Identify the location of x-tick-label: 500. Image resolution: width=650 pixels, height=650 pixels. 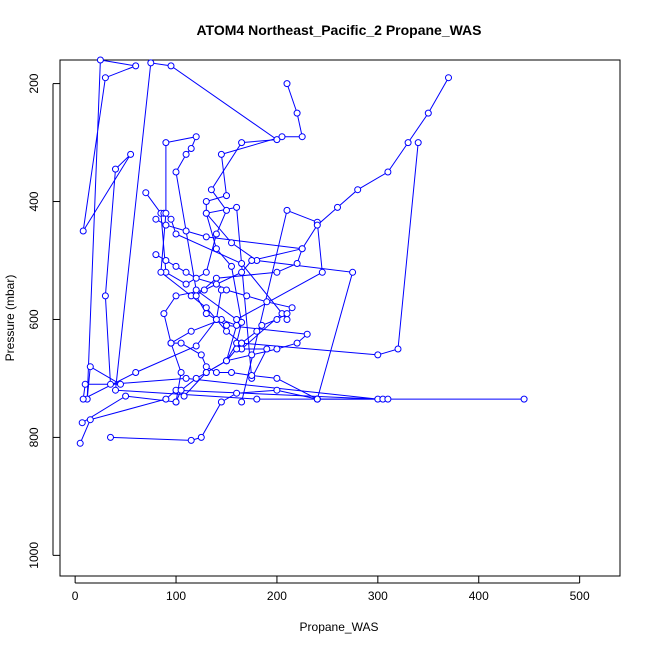
(580, 596).